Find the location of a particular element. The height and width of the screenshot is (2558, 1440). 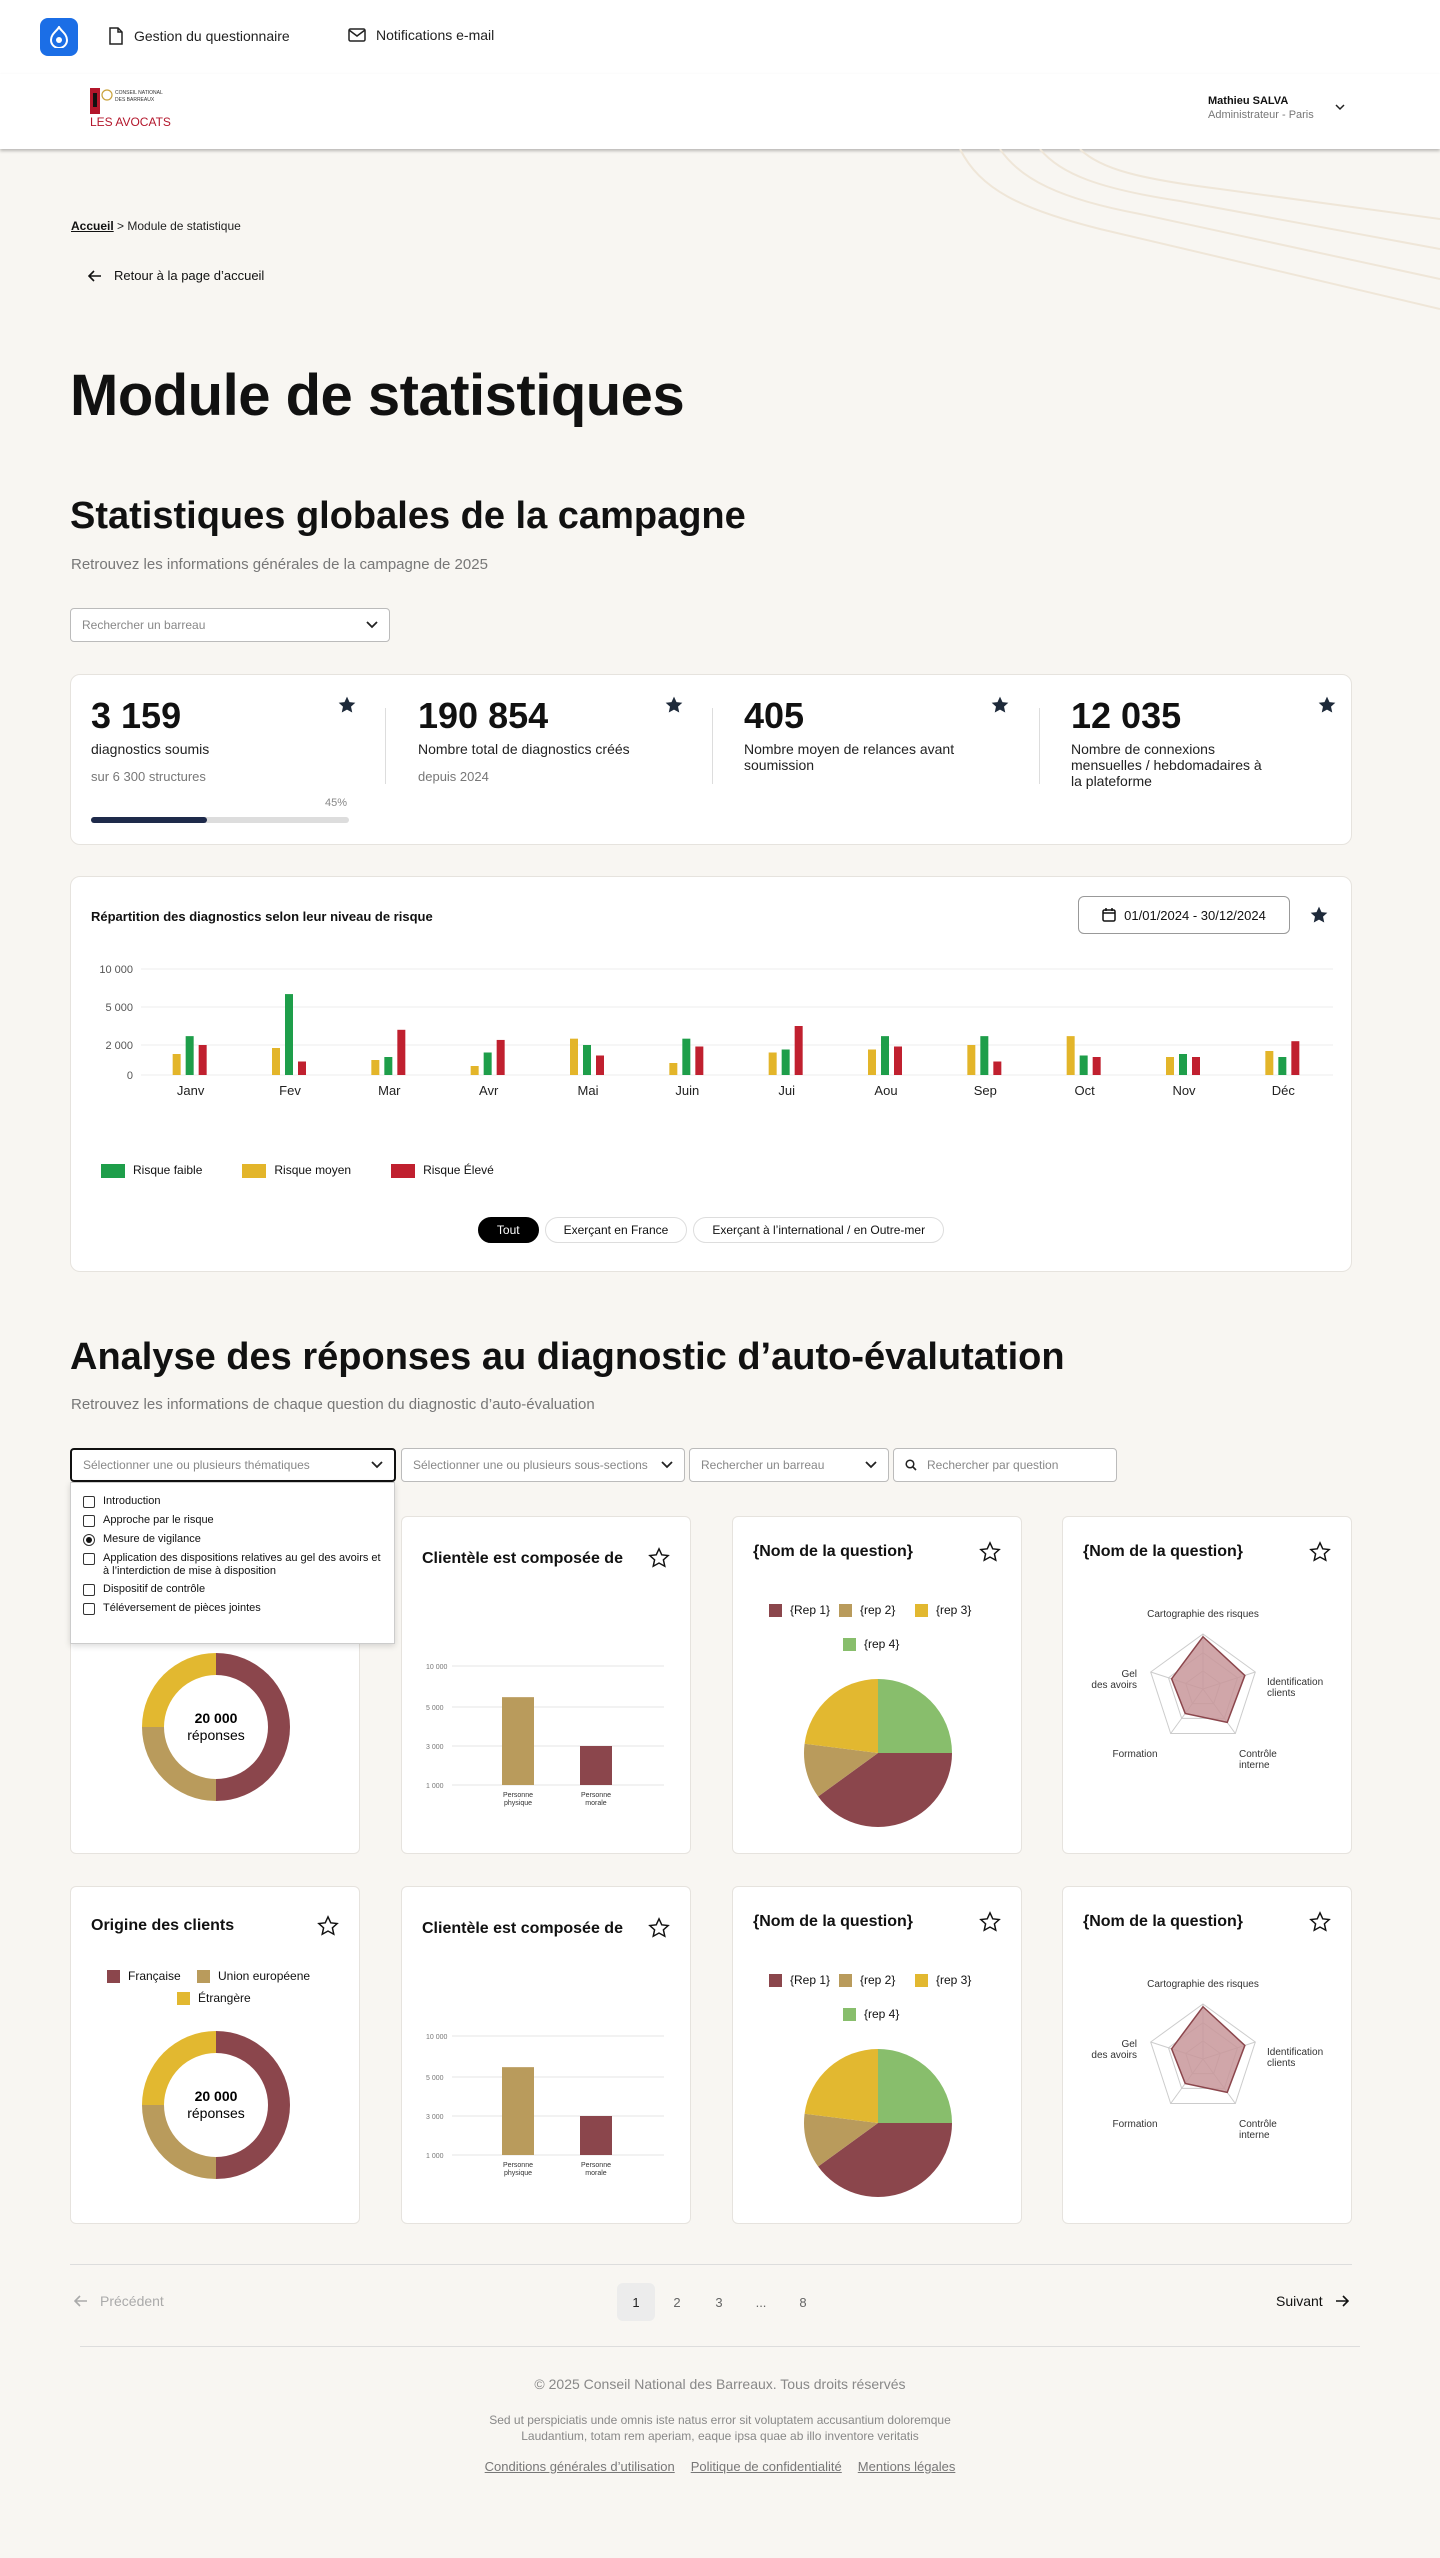

thematic-option: Mesure de vigilance is located at coordinates (232, 1539).